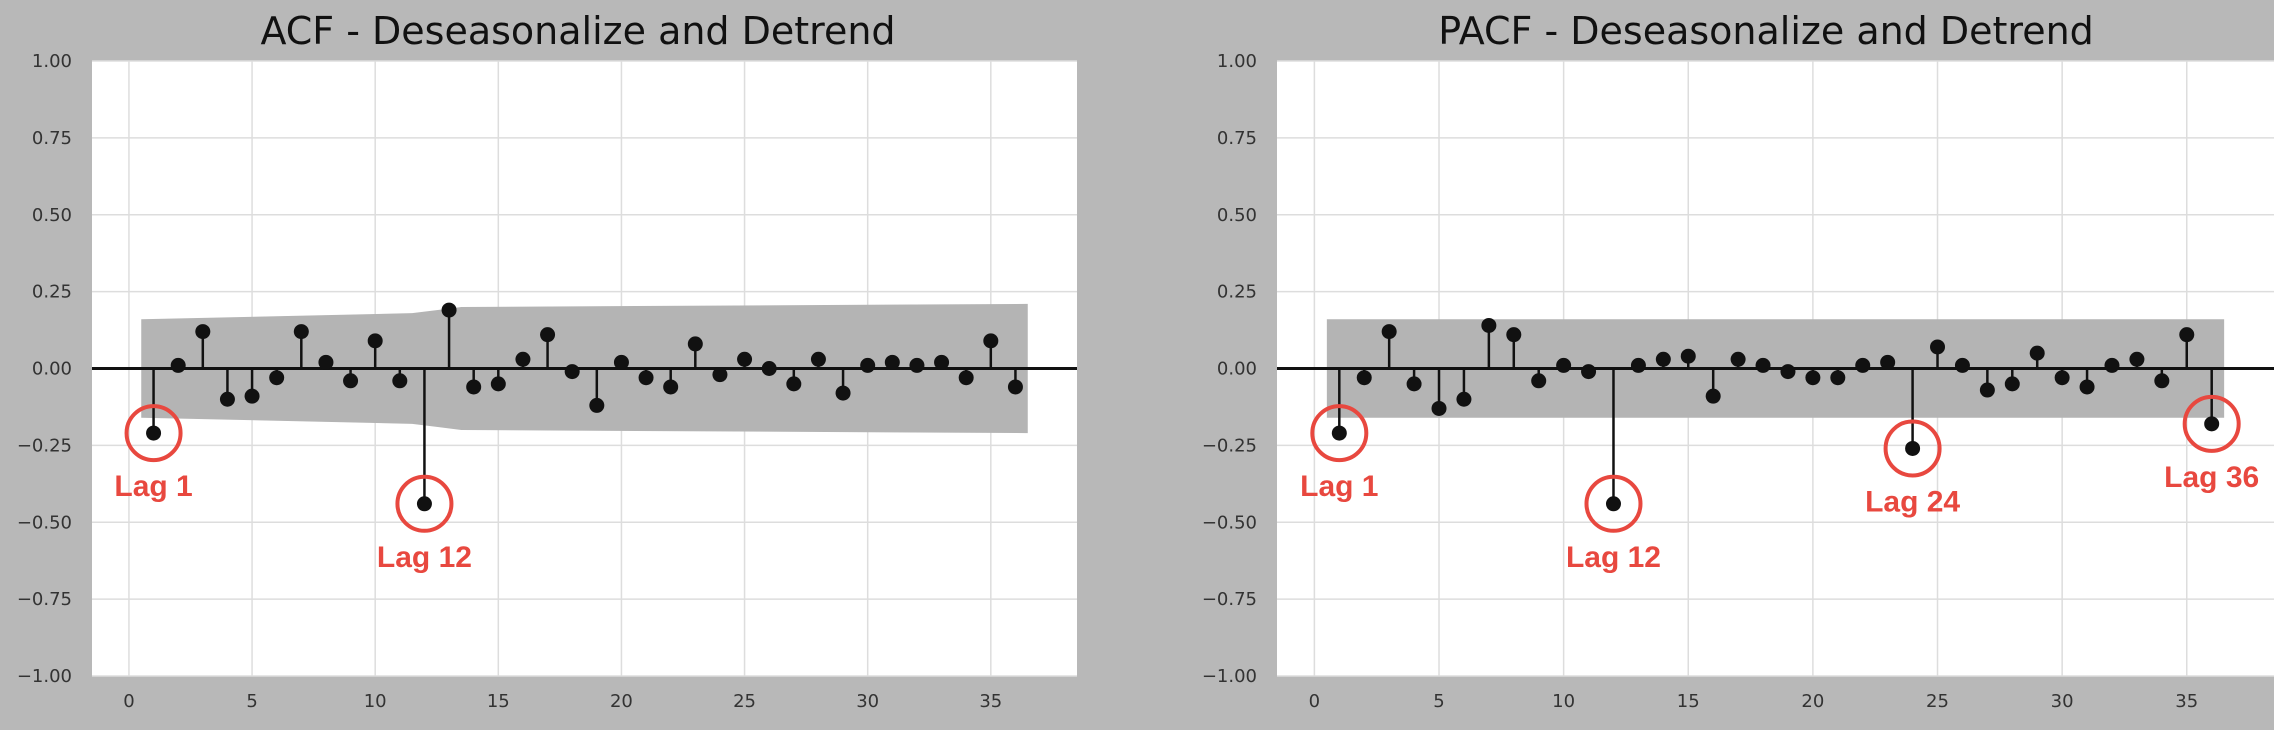 This screenshot has height=730, width=2274. I want to click on pacf-annotation-label-lag-12: Lag 12, so click(1613, 557).